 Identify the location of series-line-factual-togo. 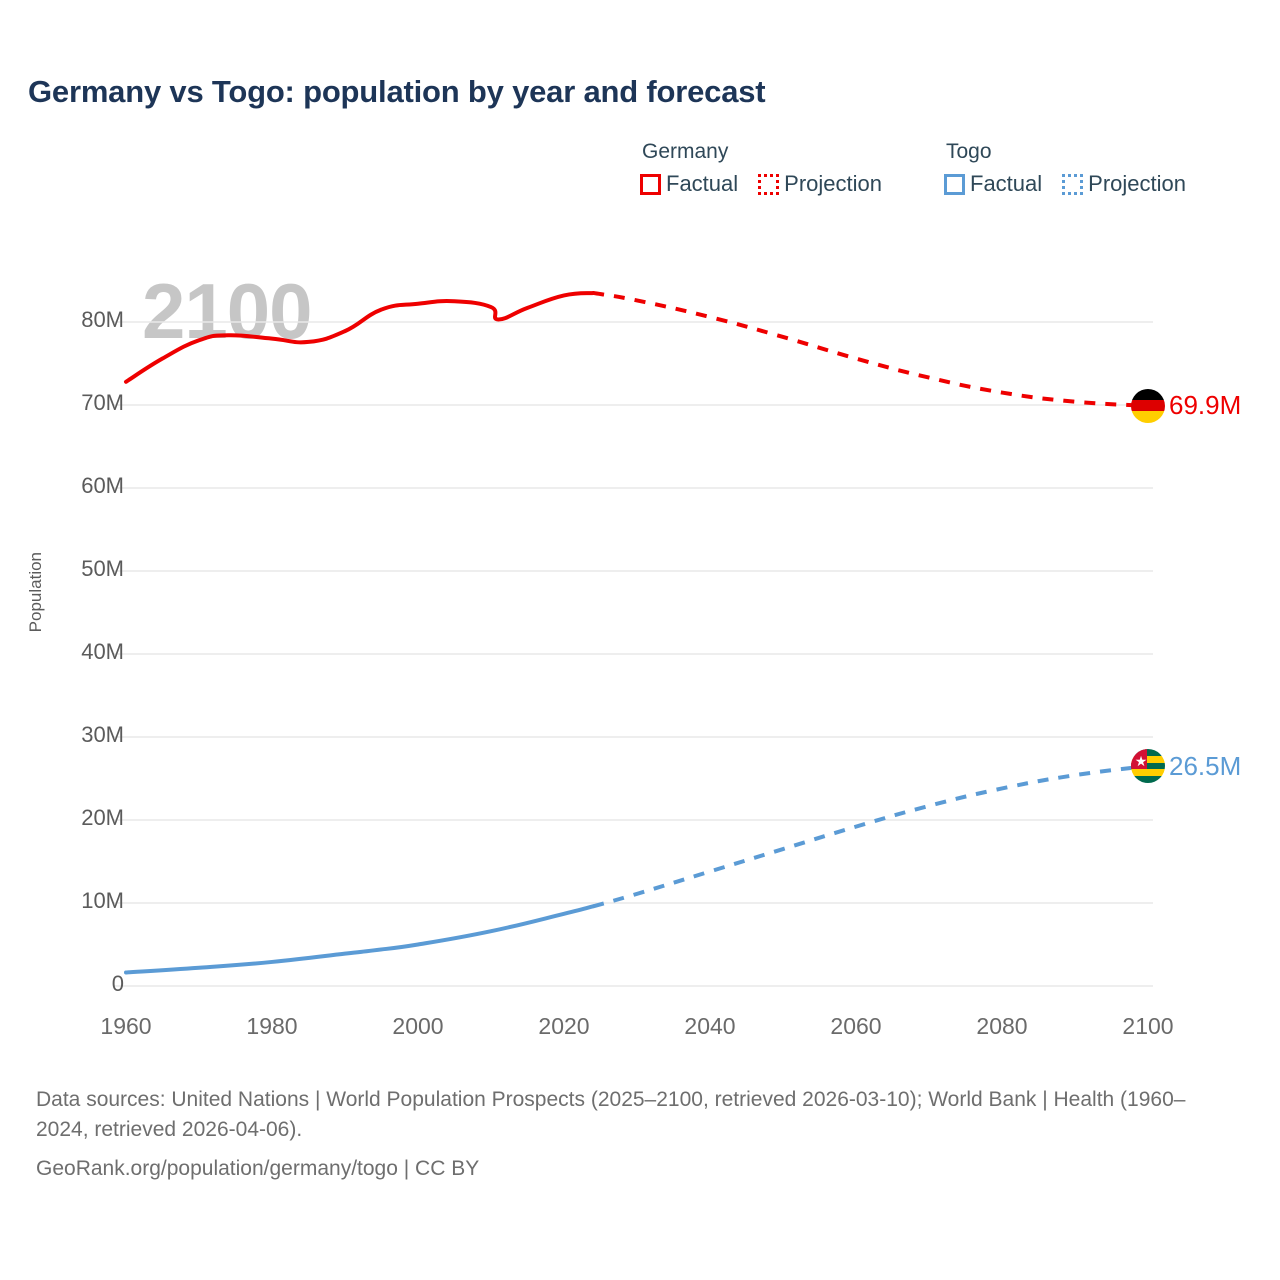
(360, 939).